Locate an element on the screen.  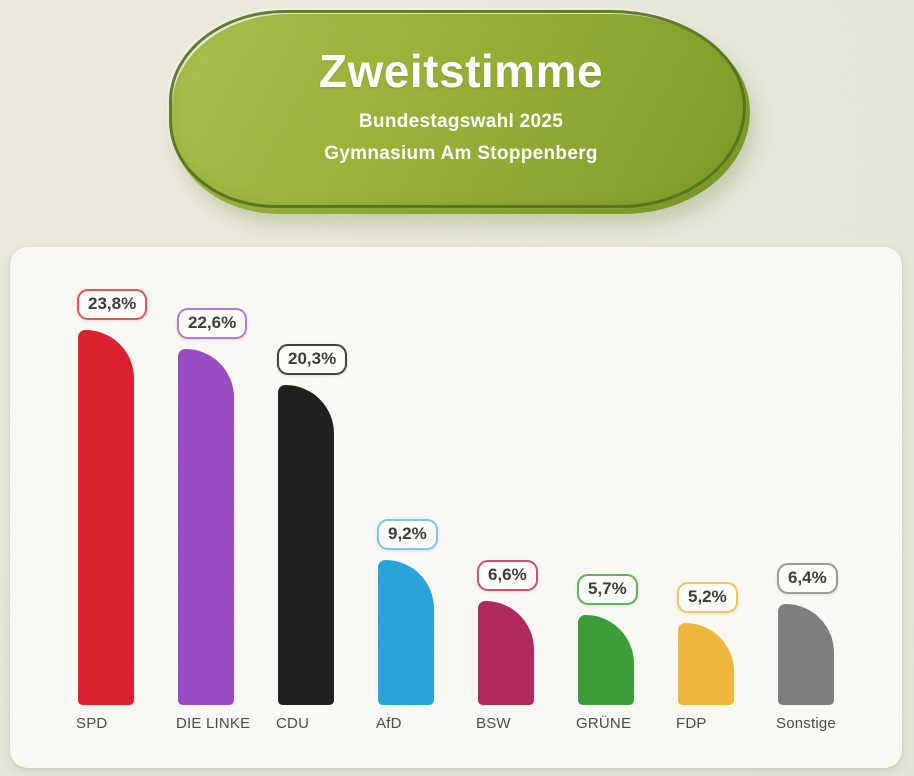
subtitle-election: Bundestagswahl 2025 is located at coordinates (461, 121).